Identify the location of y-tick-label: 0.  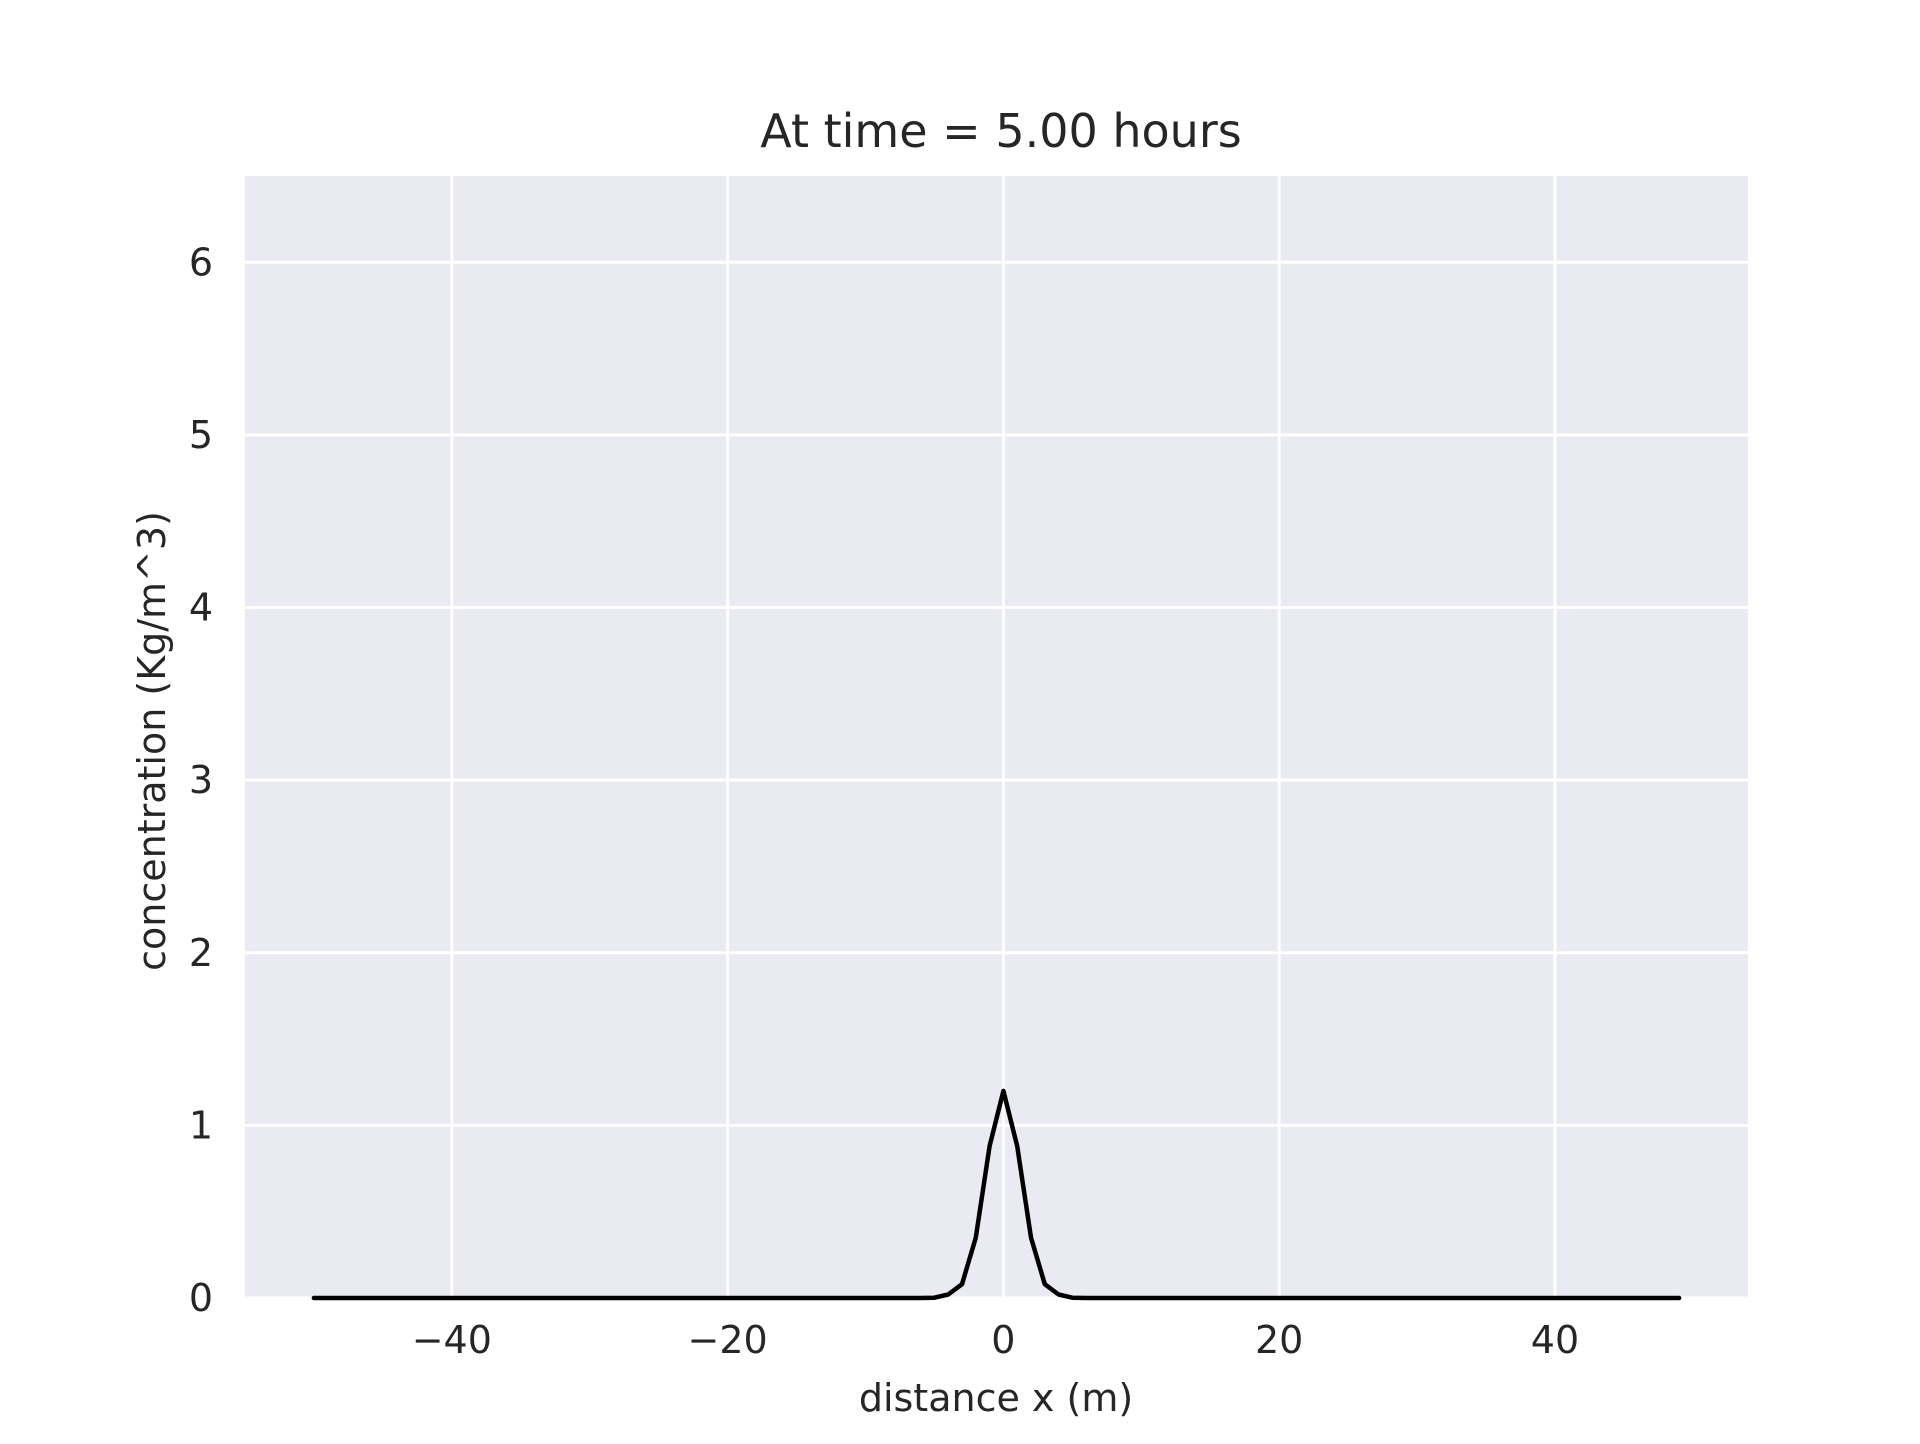
(201, 1298).